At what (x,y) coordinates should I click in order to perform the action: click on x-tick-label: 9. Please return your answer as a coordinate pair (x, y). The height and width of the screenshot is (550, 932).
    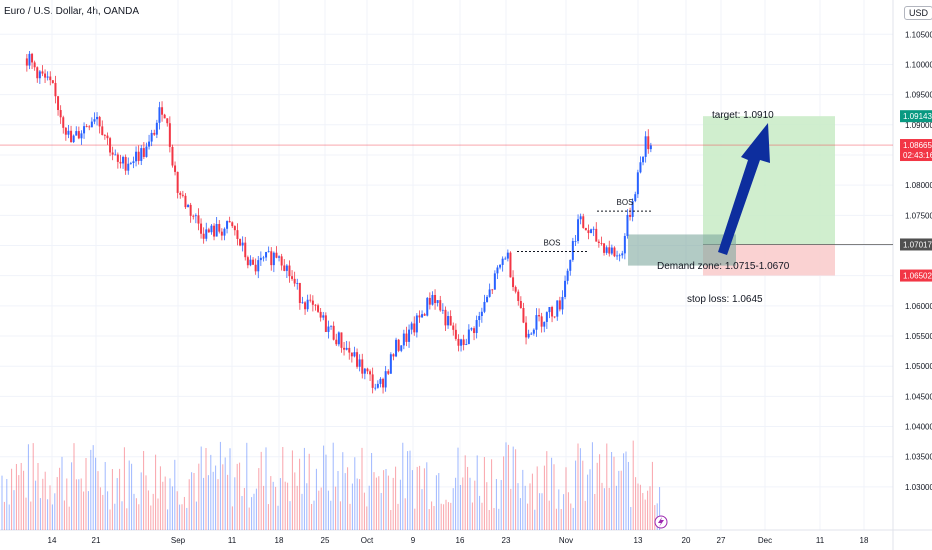
    Looking at the image, I should click on (413, 540).